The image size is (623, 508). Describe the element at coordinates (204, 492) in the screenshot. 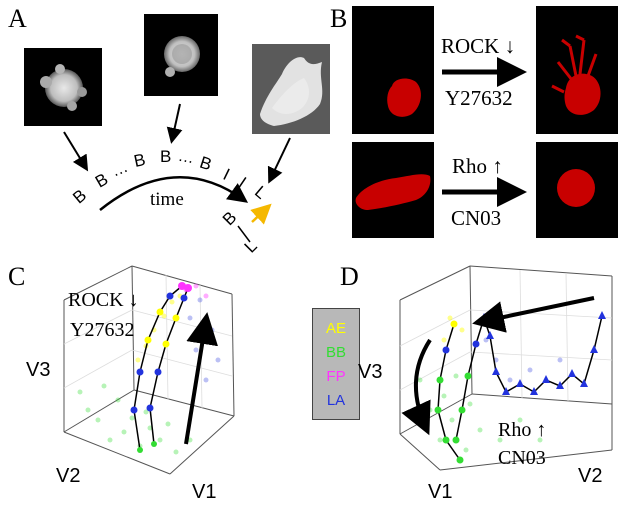

I see `panel-c-axis-v1: V1` at that location.